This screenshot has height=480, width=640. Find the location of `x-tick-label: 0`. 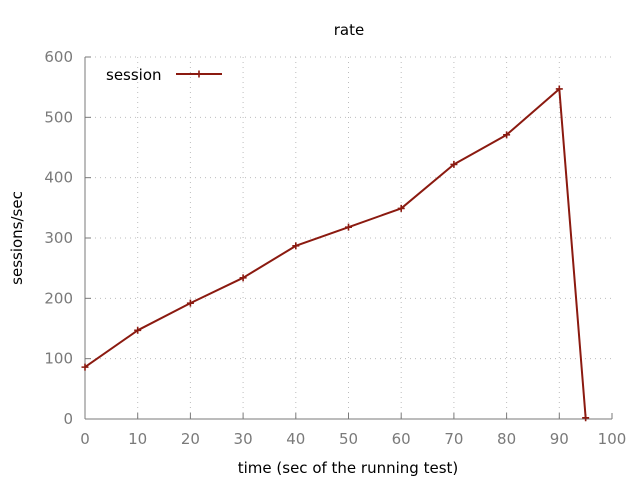

x-tick-label: 0 is located at coordinates (85, 439).